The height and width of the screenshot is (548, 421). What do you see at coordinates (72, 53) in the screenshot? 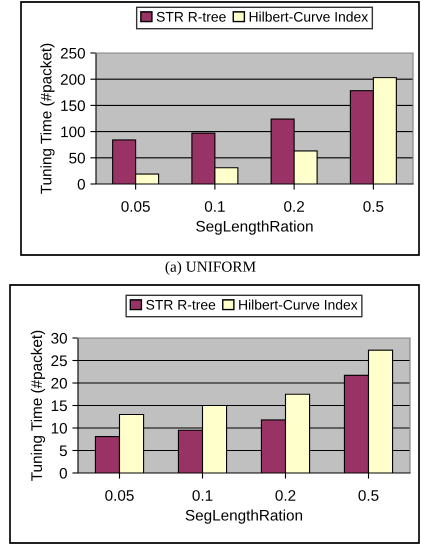
I see `y-tick-label: 250` at bounding box center [72, 53].